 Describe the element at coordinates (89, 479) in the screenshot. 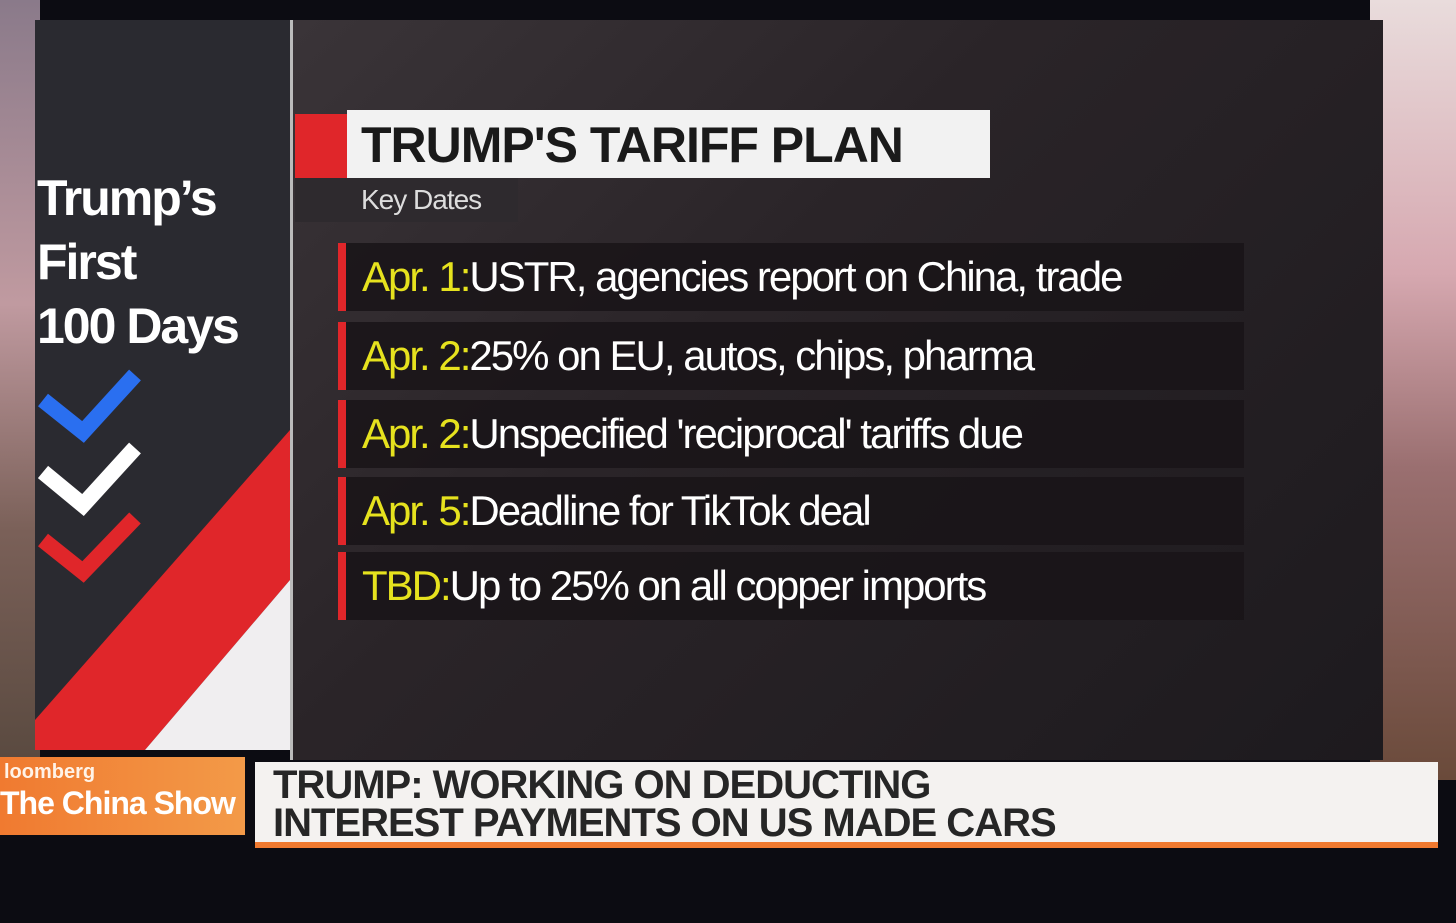

I see `check-white` at that location.